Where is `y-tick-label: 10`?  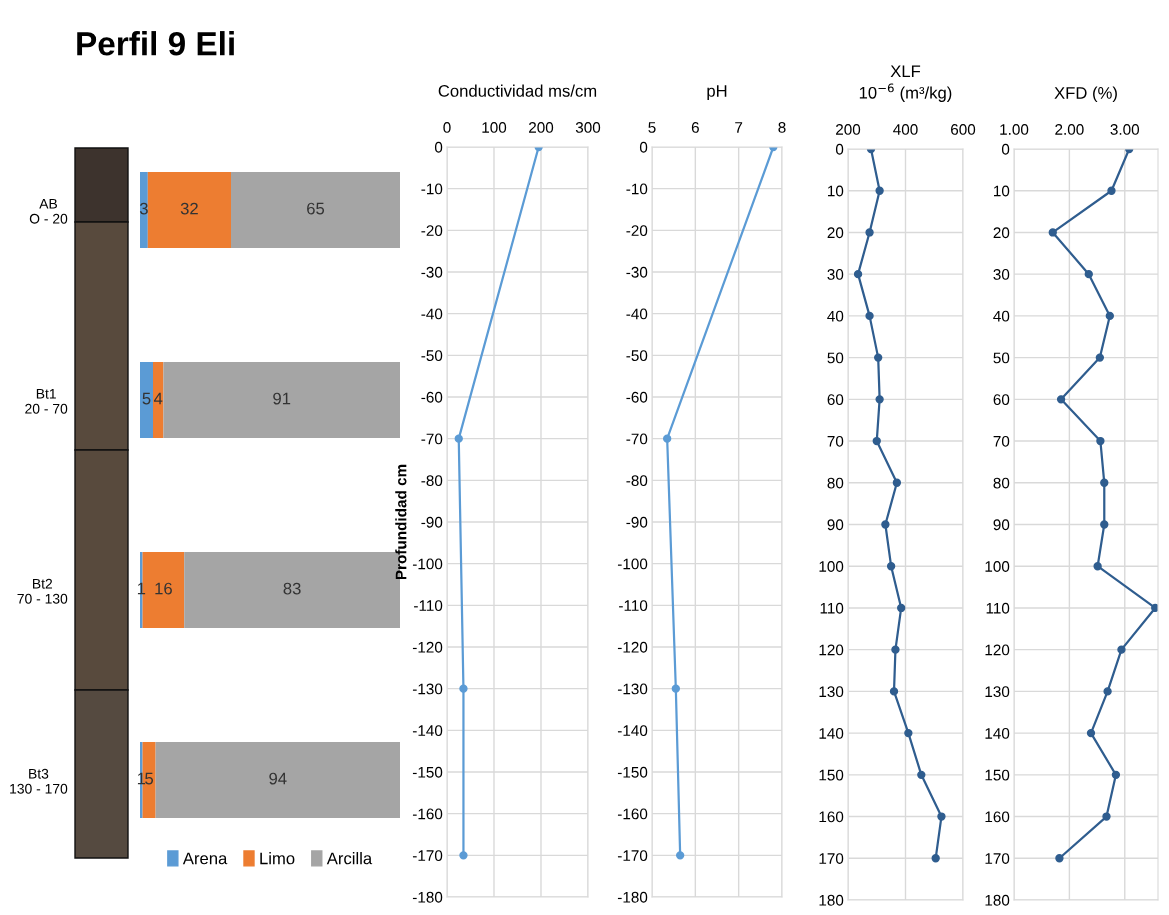 y-tick-label: 10 is located at coordinates (1002, 191).